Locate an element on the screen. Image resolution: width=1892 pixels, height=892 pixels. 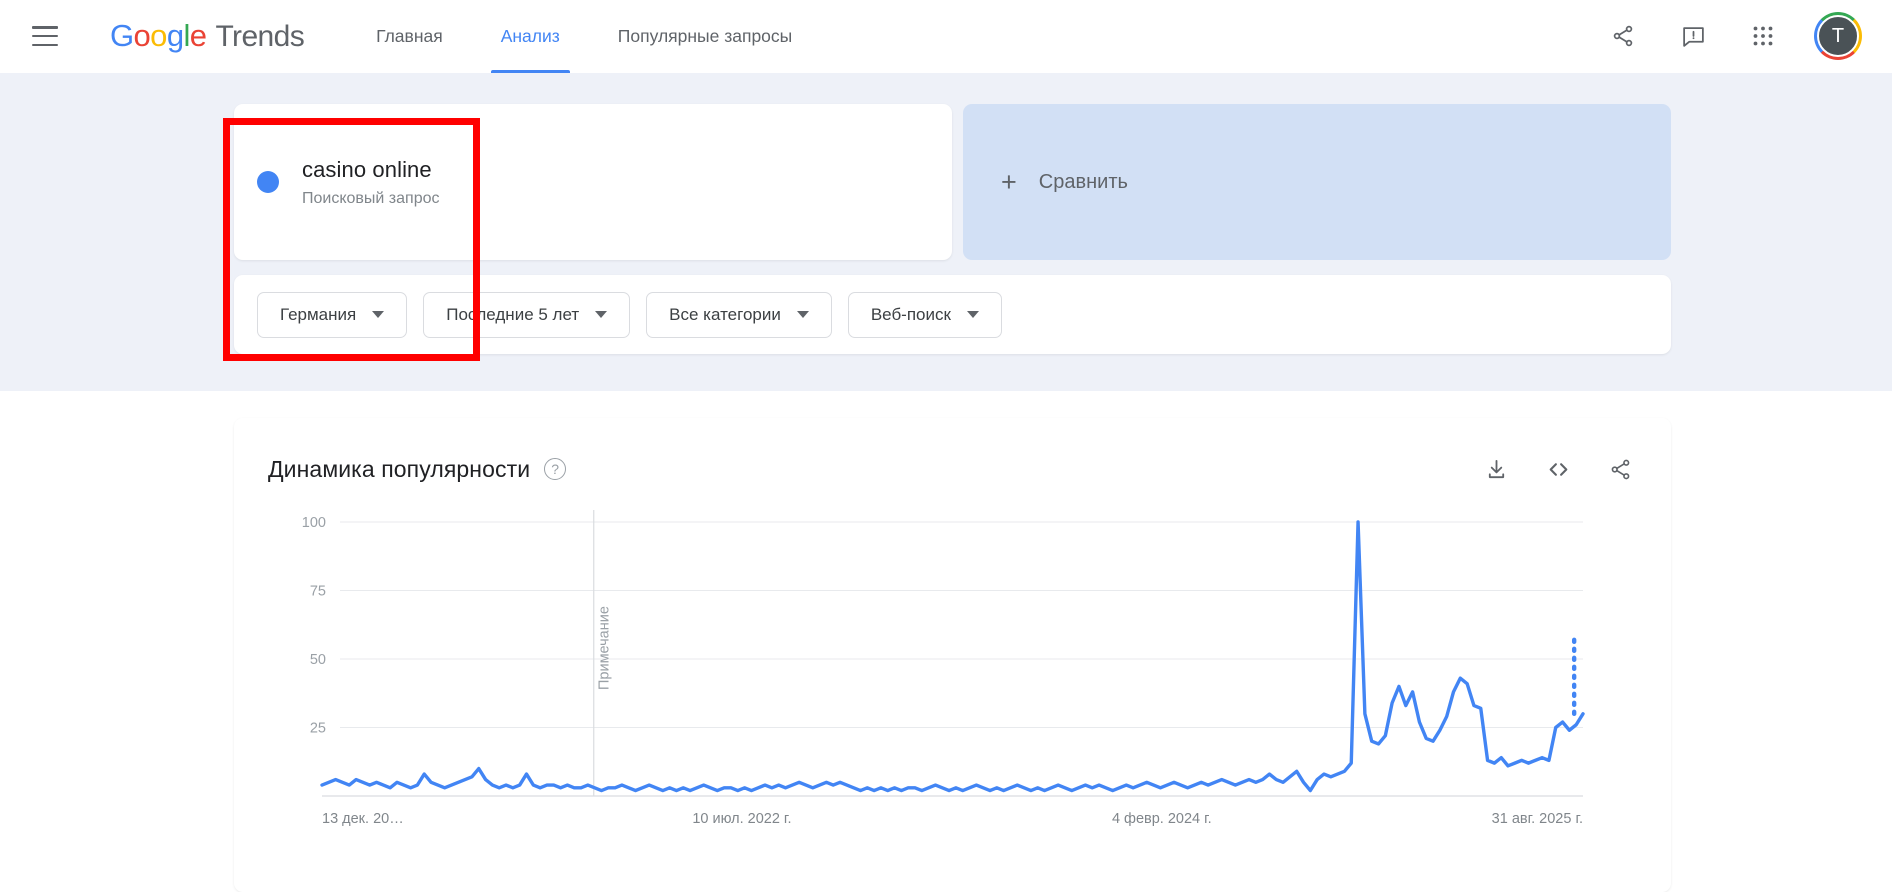
filter-category-label: Все категории is located at coordinates (725, 314).